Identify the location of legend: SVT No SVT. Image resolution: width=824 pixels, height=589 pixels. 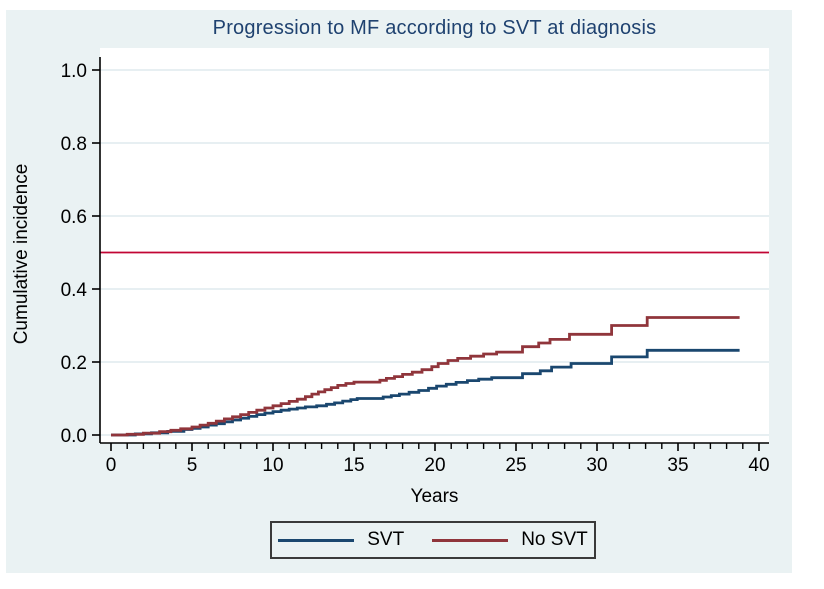
(433, 540).